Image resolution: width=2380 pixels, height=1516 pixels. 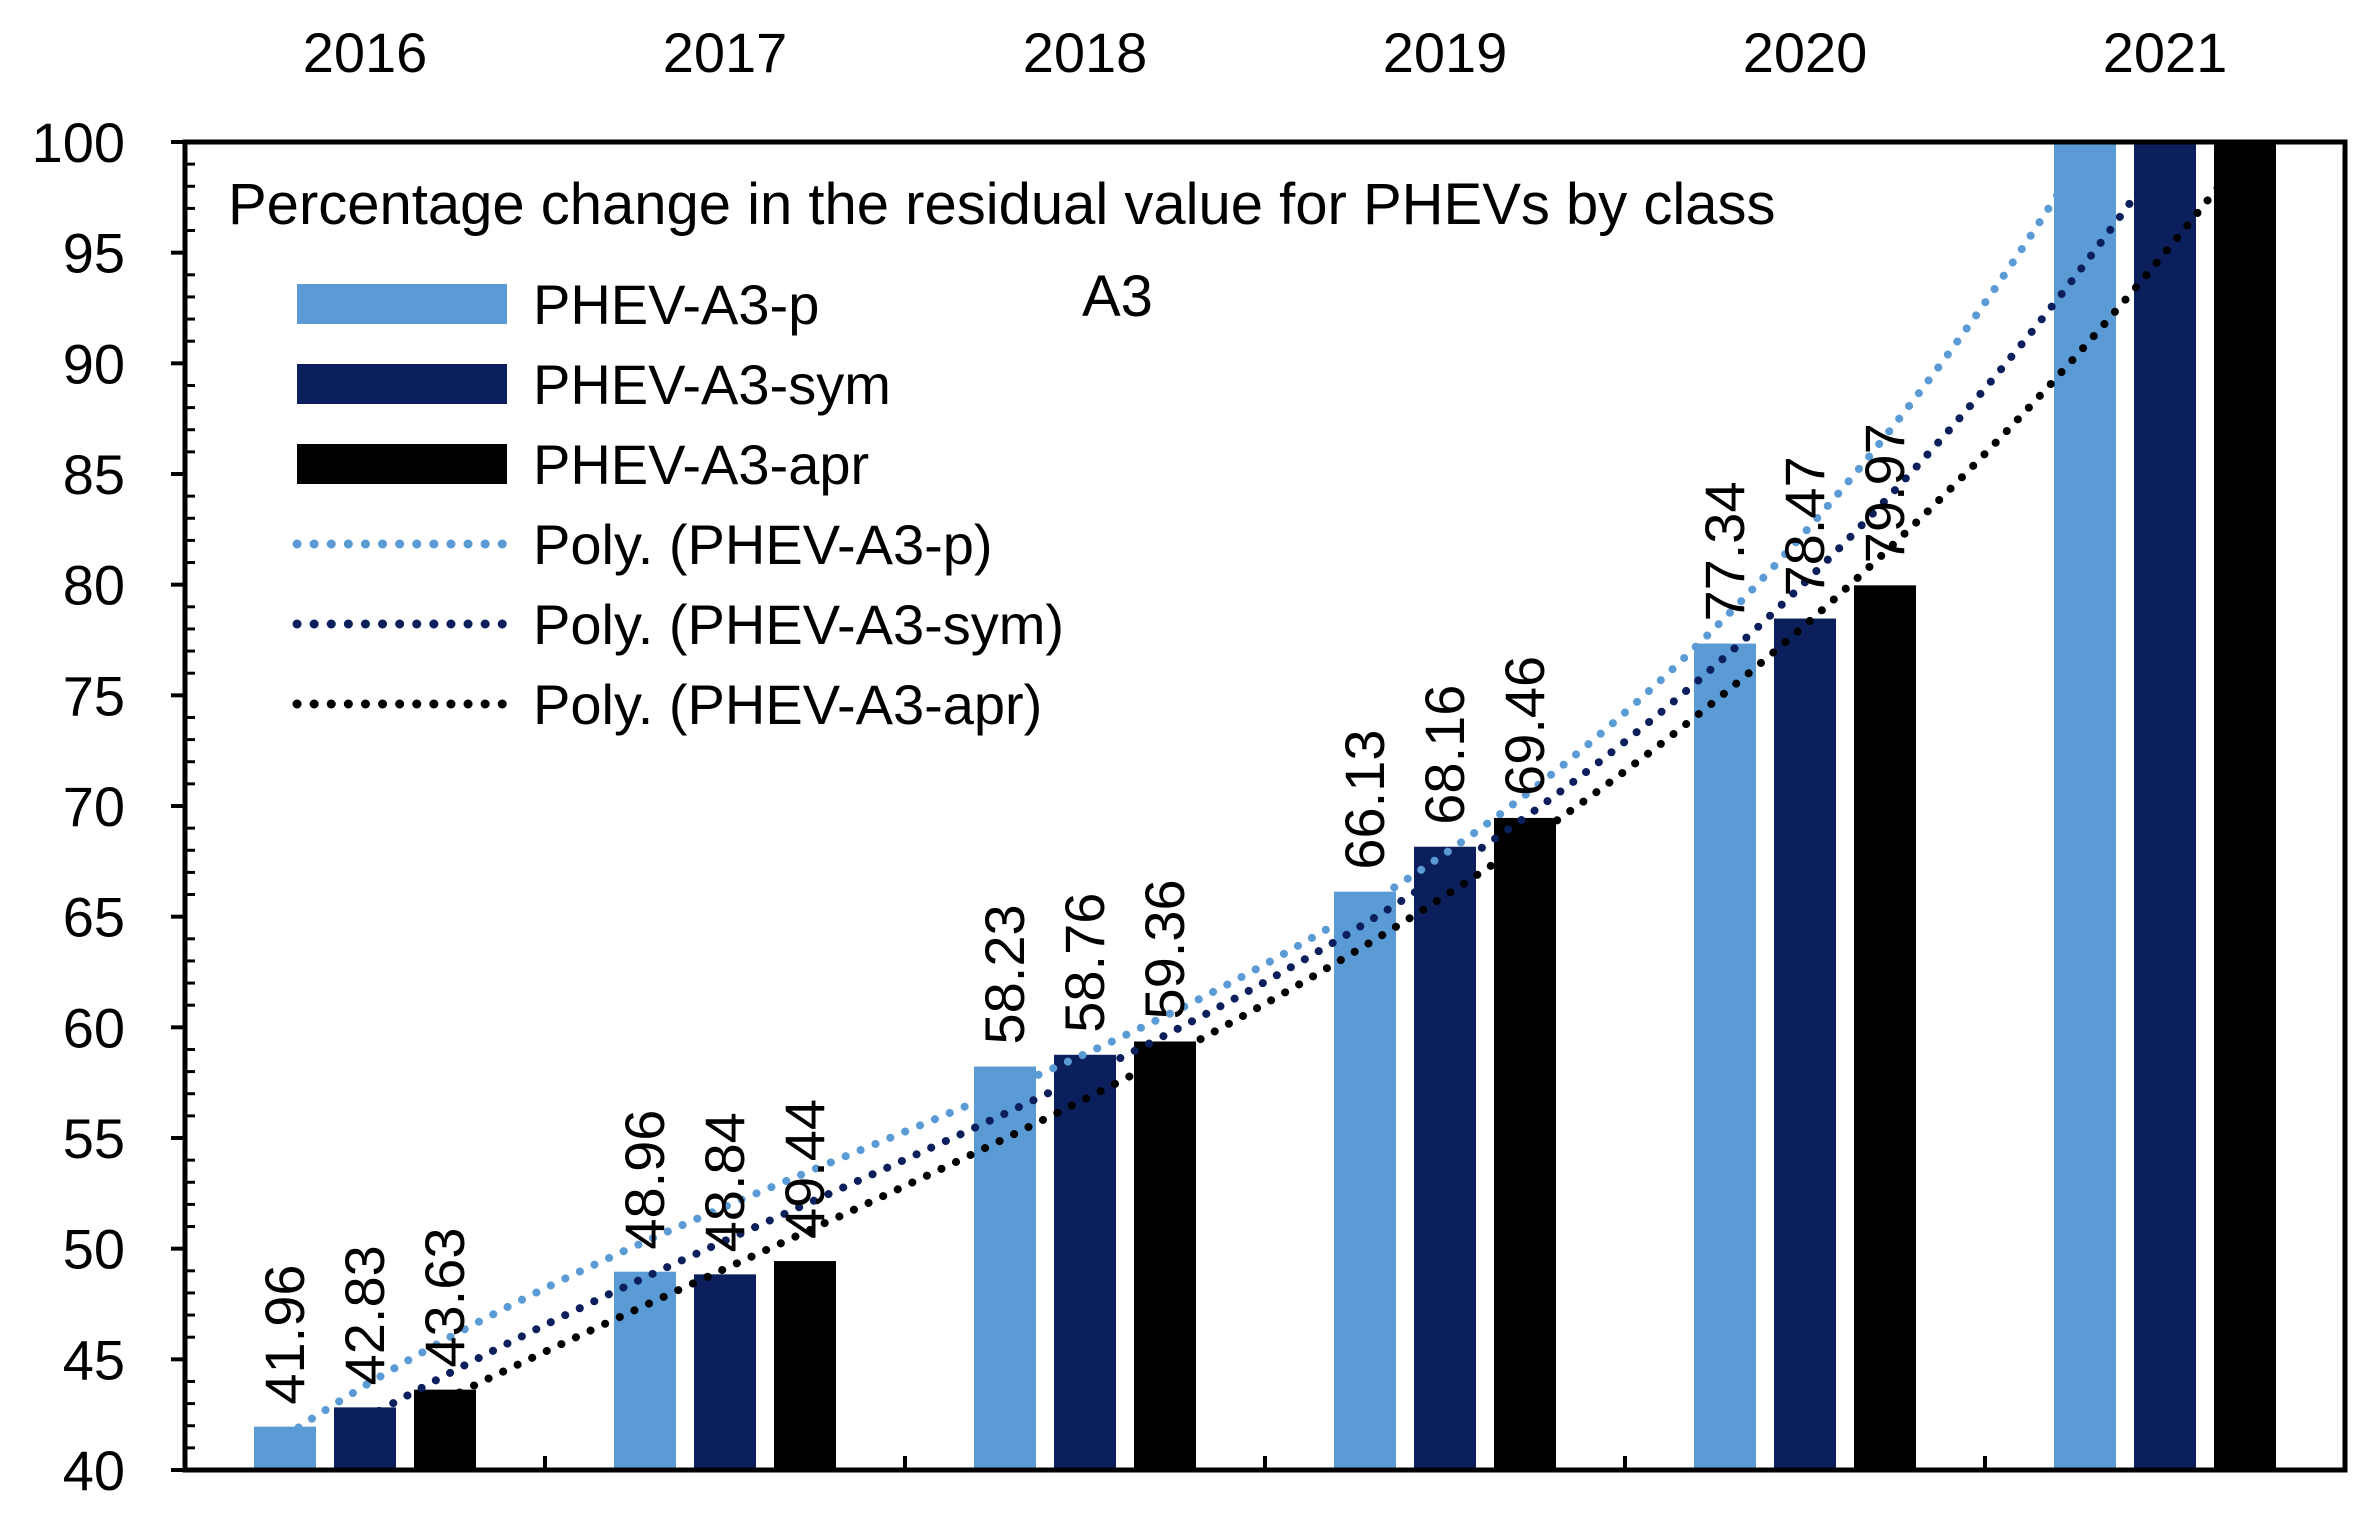 I want to click on bar-phev-a3-p-2017, so click(x=645, y=1370).